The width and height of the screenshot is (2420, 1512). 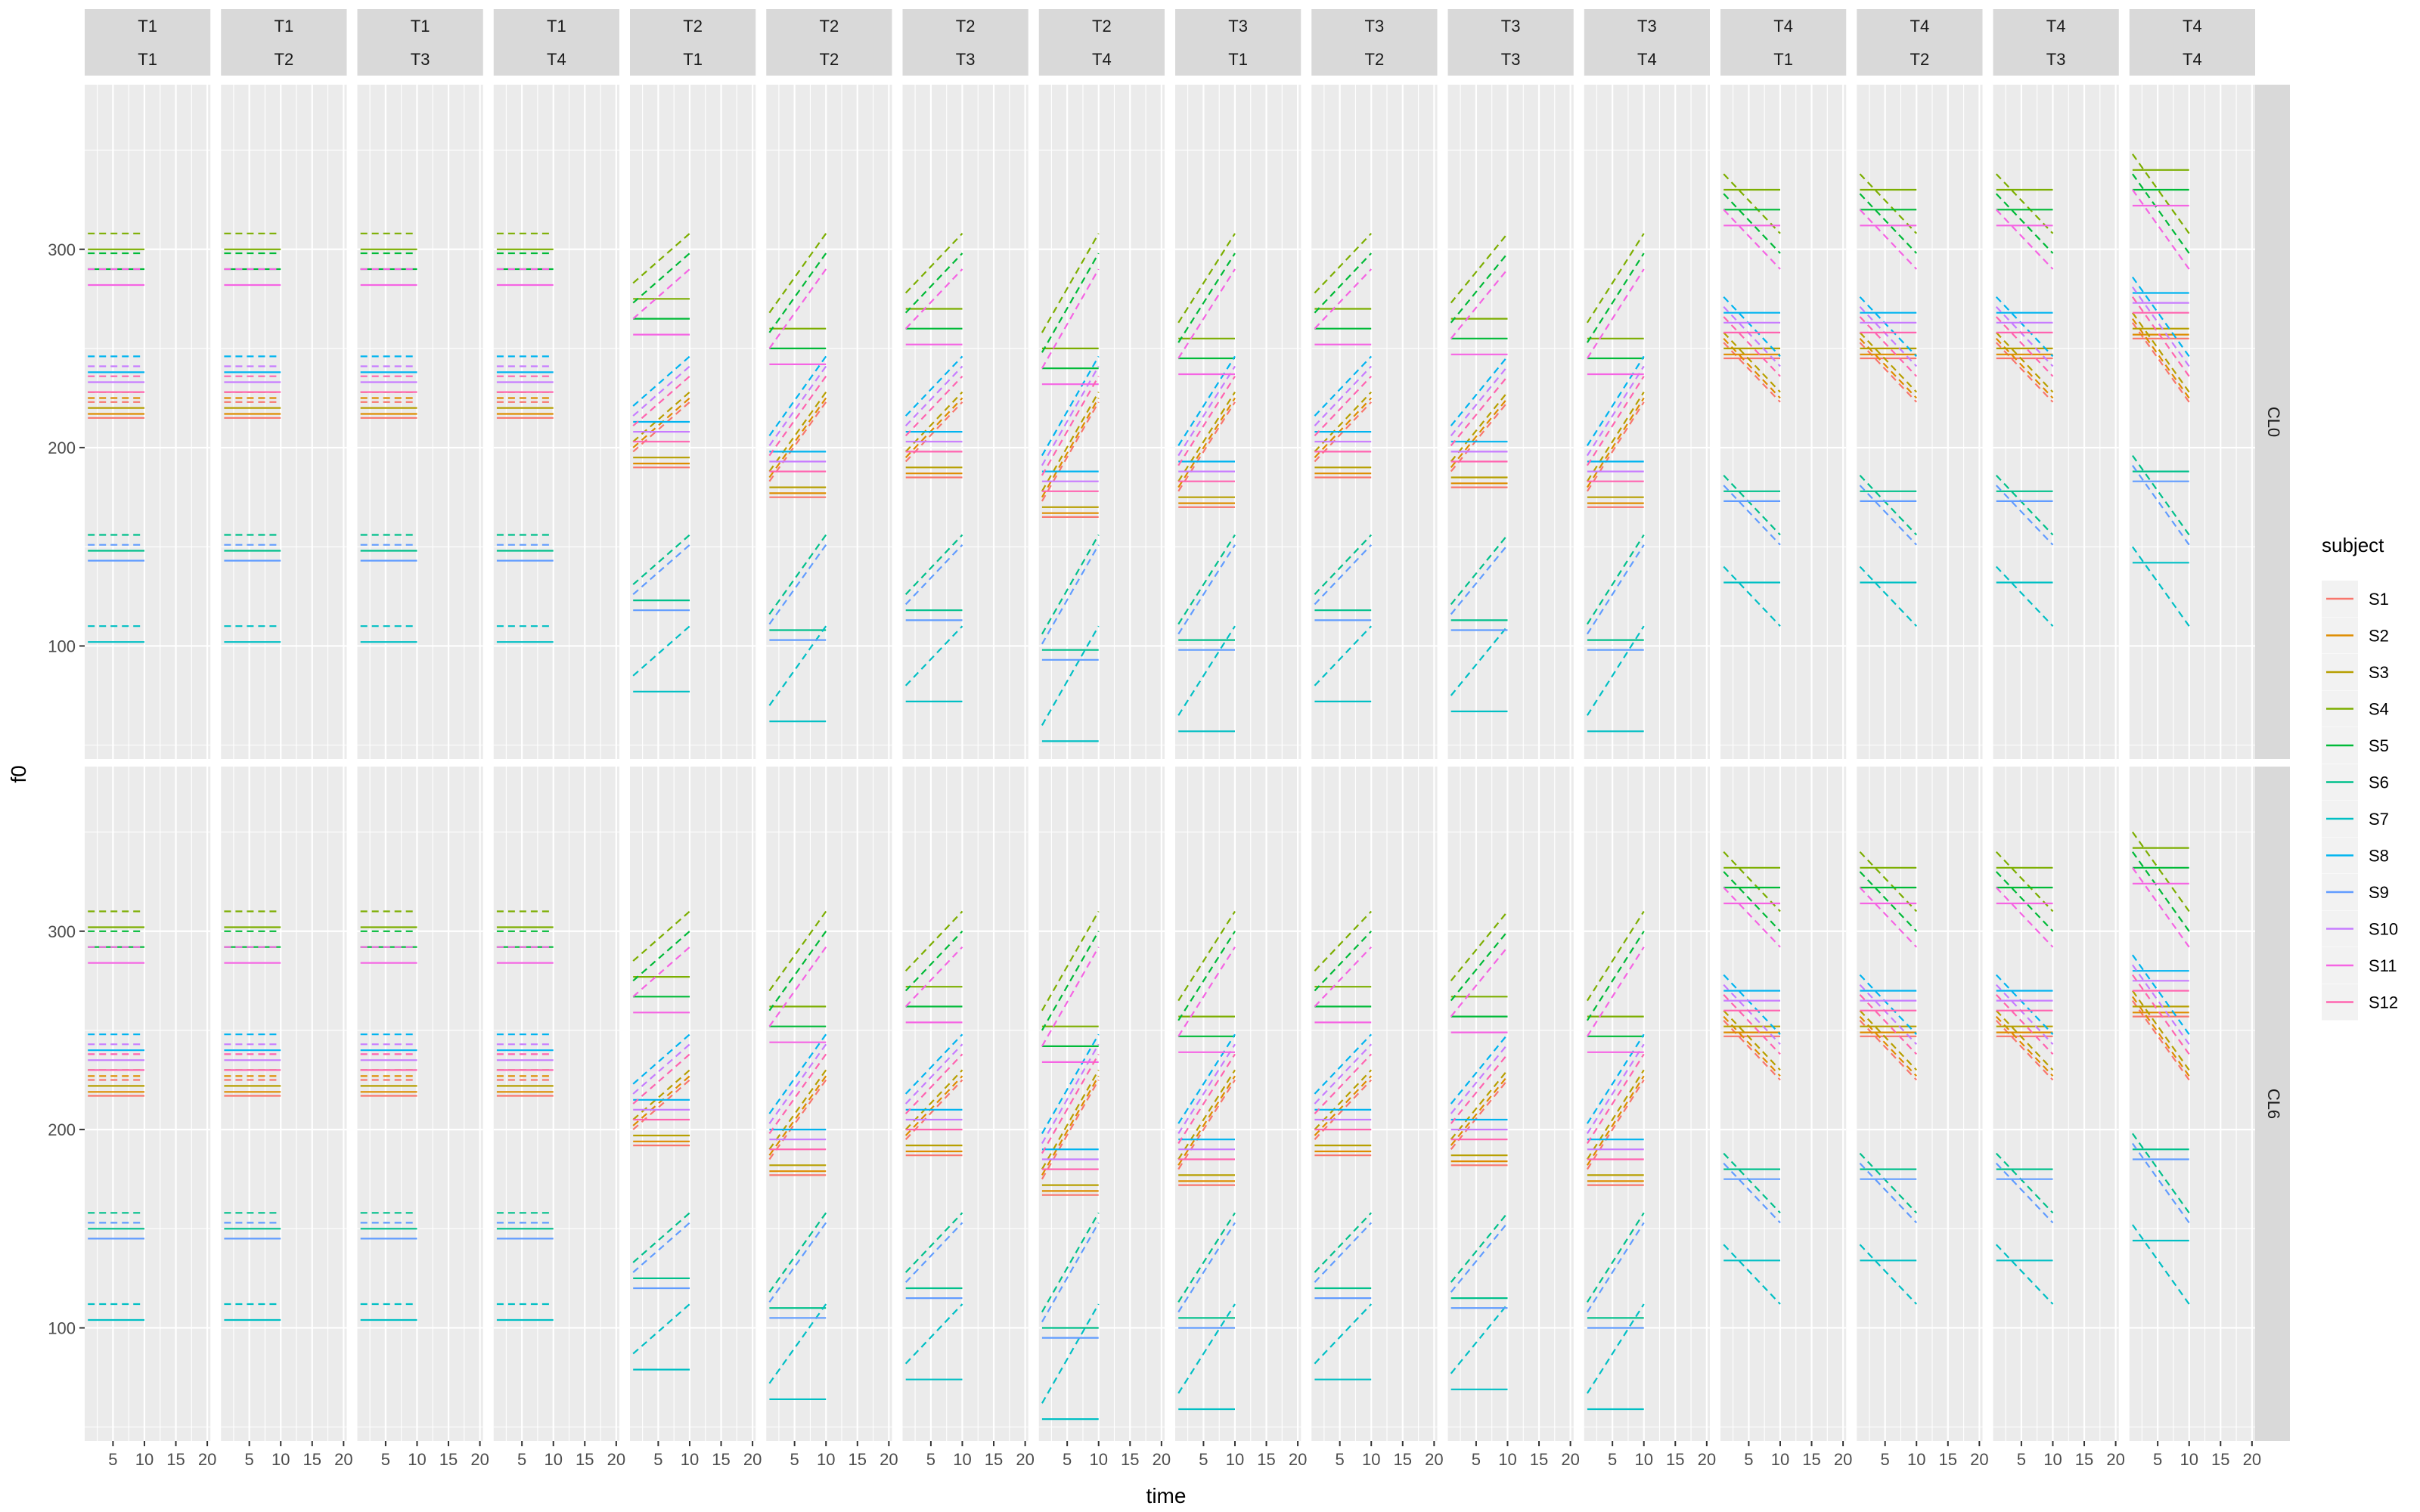 What do you see at coordinates (1647, 60) in the screenshot?
I see `strip-label-bottom: T4` at bounding box center [1647, 60].